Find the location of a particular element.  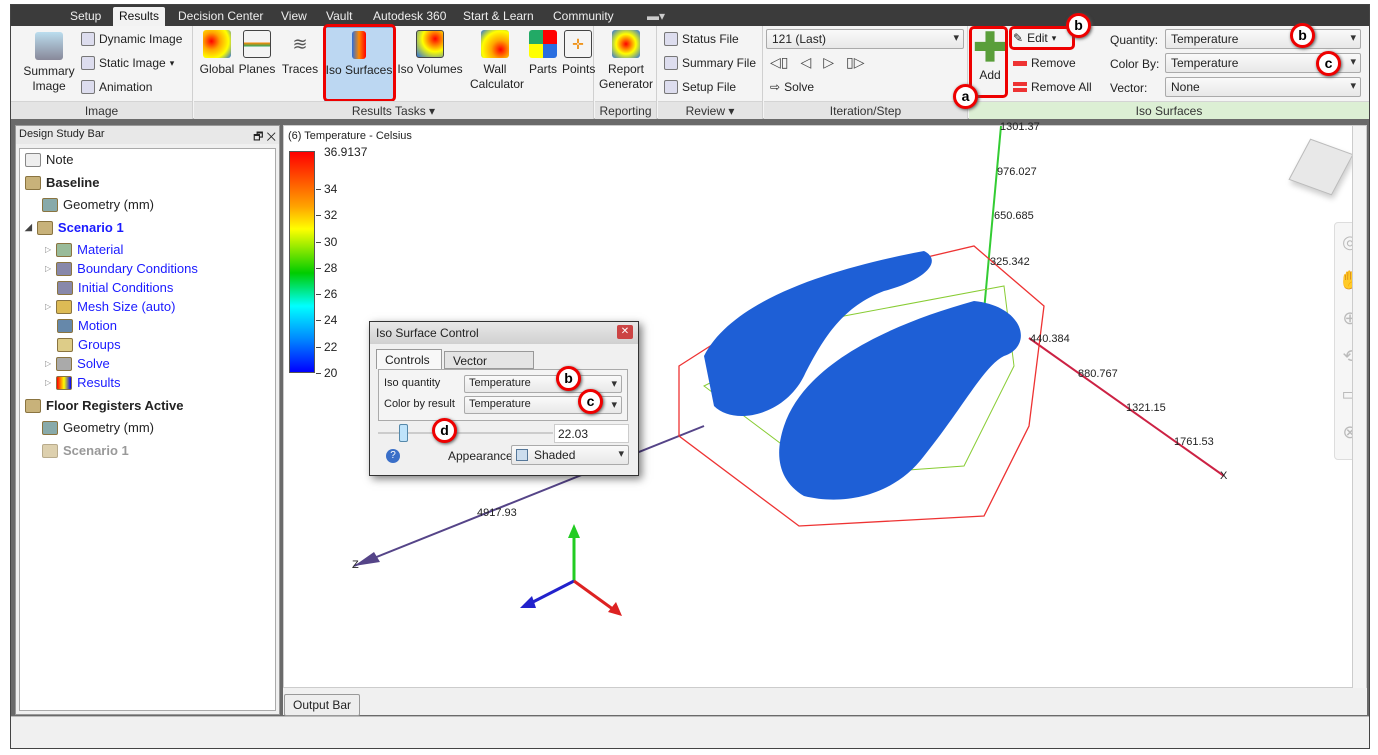

highlight-add is located at coordinates (988, 62).